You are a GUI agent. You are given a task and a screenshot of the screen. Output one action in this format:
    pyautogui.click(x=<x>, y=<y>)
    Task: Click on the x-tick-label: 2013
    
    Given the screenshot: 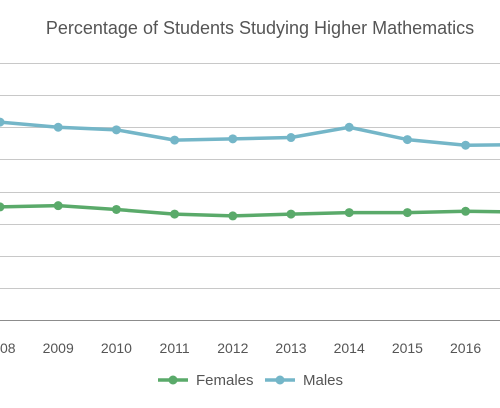 What is the action you would take?
    pyautogui.click(x=290, y=348)
    